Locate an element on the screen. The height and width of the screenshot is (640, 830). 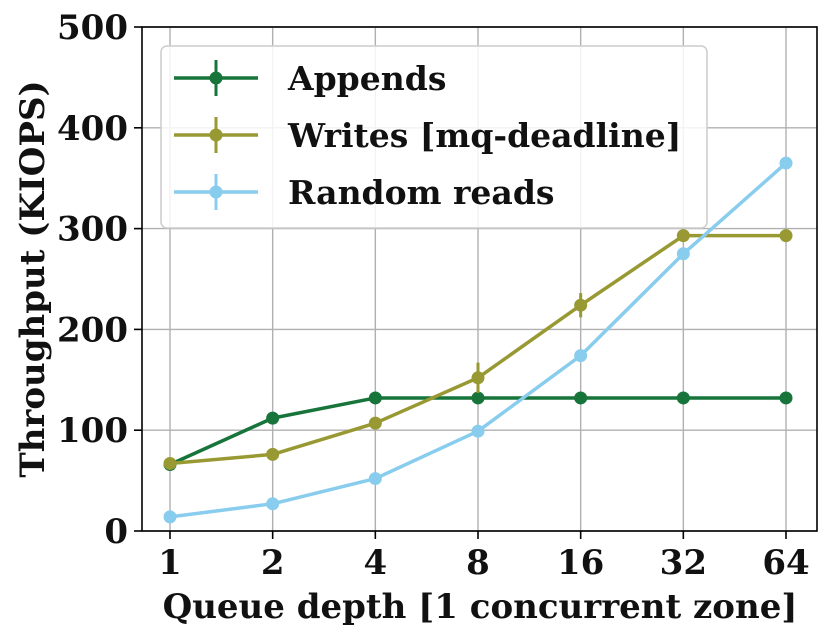
y-tick-label: 300 is located at coordinates (92, 230).